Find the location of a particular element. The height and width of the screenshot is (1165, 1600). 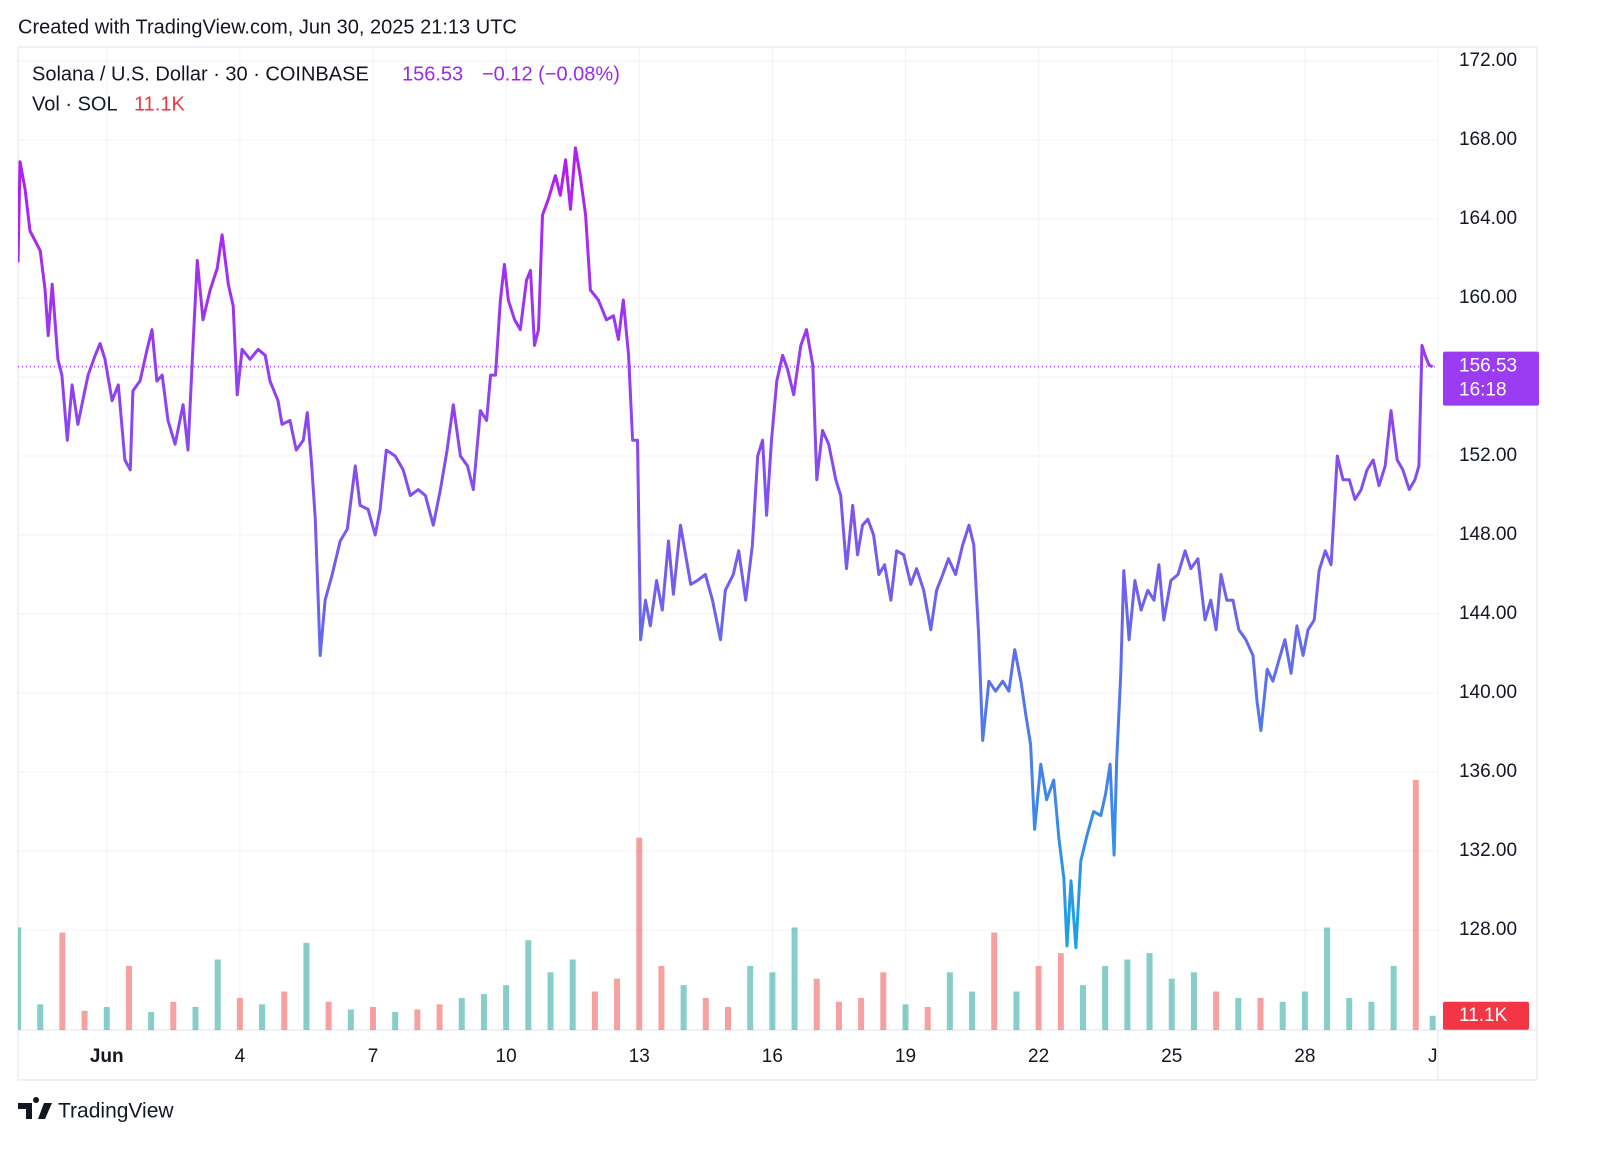

x-tick-label: 22 is located at coordinates (1038, 1056).